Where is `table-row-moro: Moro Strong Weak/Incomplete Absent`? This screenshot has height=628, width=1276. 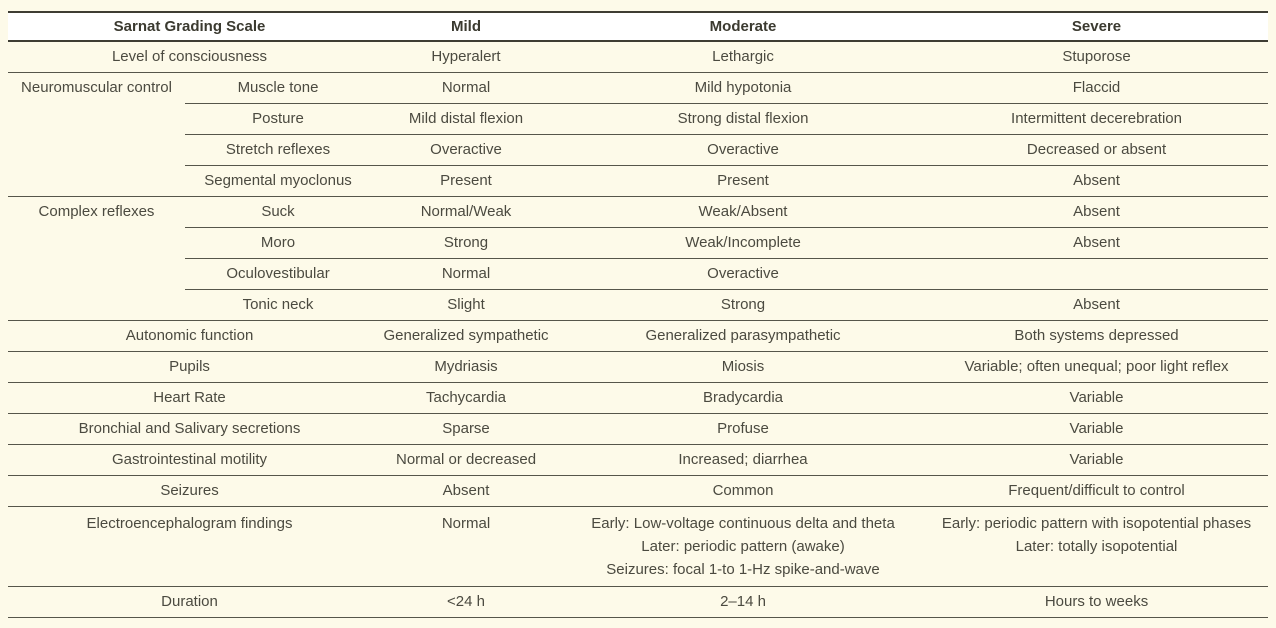
table-row-moro: Moro Strong Weak/Incomplete Absent is located at coordinates (638, 243).